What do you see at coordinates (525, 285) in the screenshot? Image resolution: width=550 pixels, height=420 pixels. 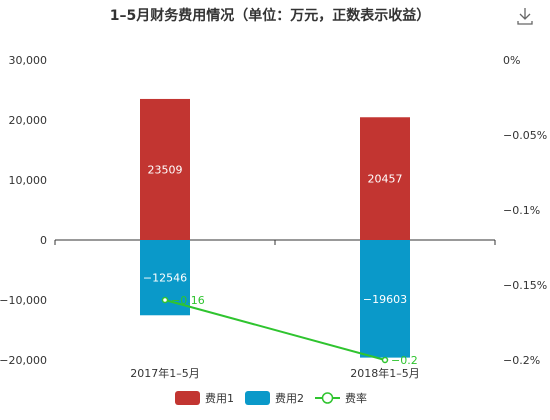 I see `right-tick-label: −0.15%` at bounding box center [525, 285].